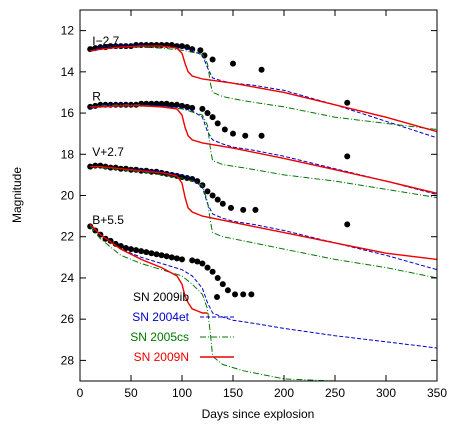 The height and width of the screenshot is (427, 458). I want to click on band-label-v-2-7: V+2.7, so click(108, 152).